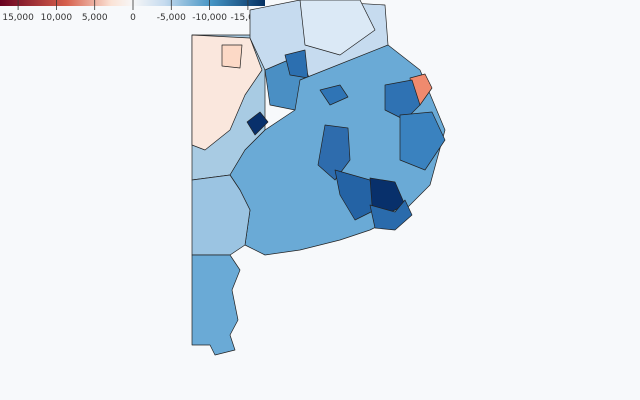 The image size is (640, 400). Describe the element at coordinates (95, 18) in the screenshot. I see `legend-tick-label: 5,000` at that location.